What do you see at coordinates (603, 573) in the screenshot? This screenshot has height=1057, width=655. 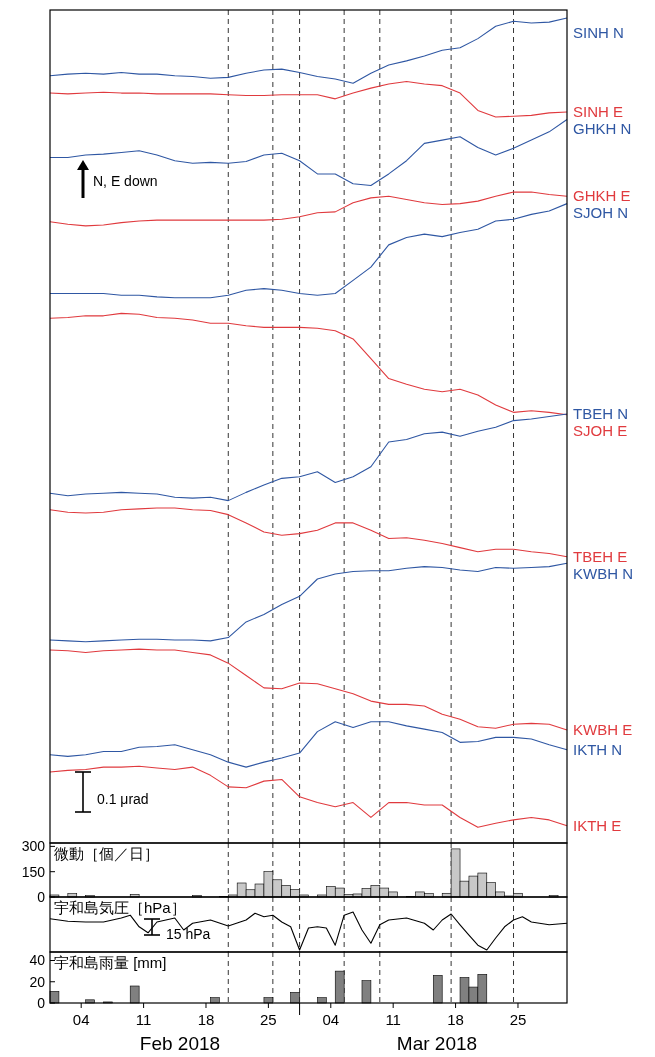 I see `series-label: KWBH N` at bounding box center [603, 573].